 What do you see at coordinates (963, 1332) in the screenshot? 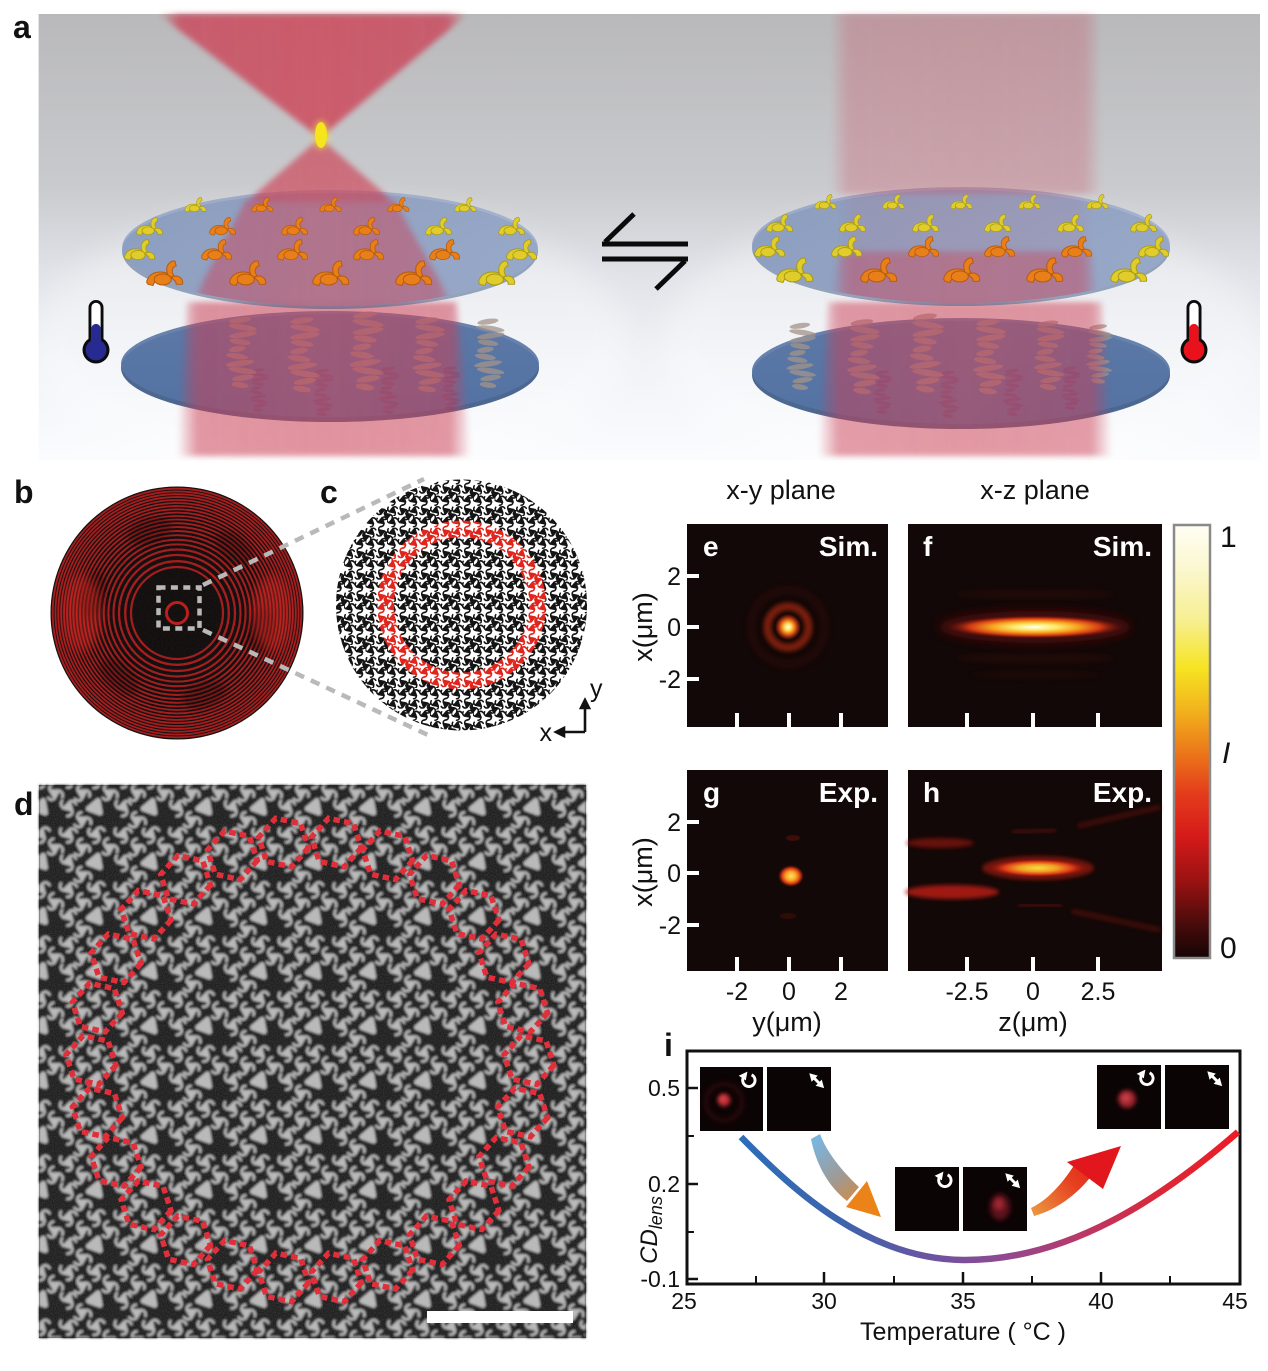
I see `svg-text: Temperature ( °C )` at bounding box center [963, 1332].